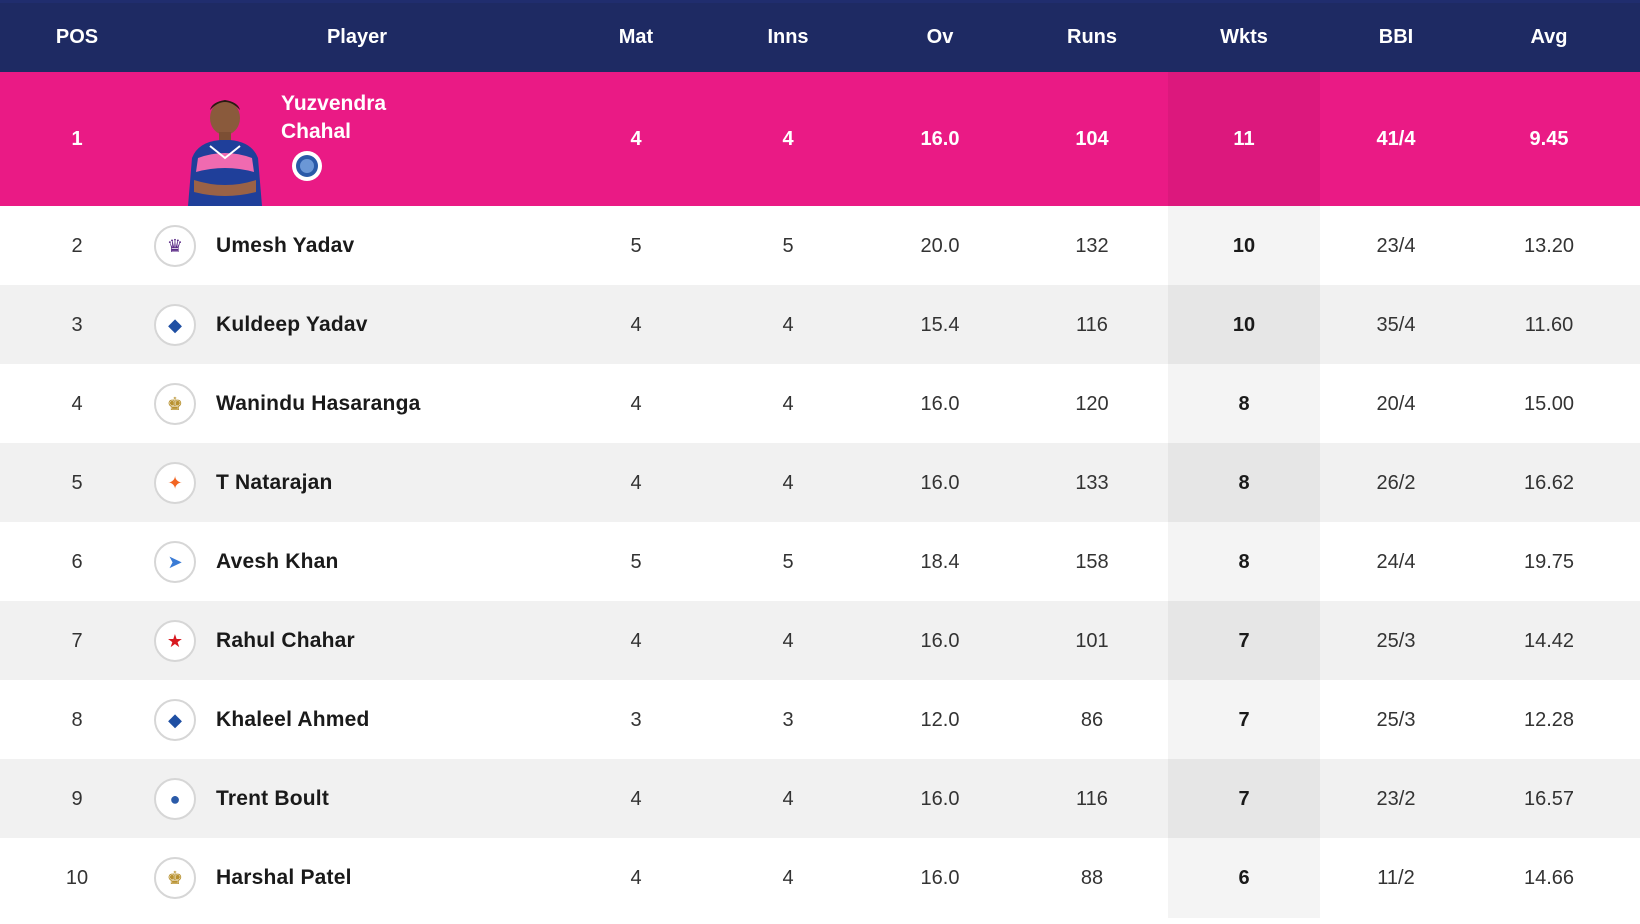 The width and height of the screenshot is (1640, 924). Describe the element at coordinates (1549, 640) in the screenshot. I see `avg-cell: 14.42` at that location.